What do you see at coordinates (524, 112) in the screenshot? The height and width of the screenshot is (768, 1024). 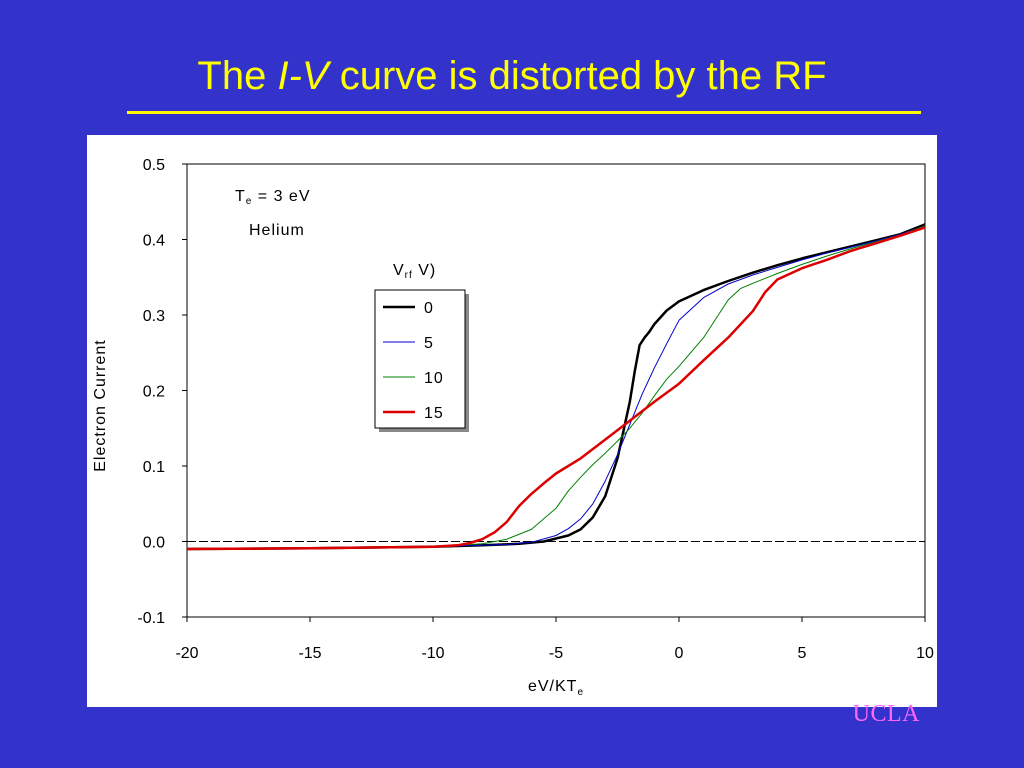 I see `title-underline` at bounding box center [524, 112].